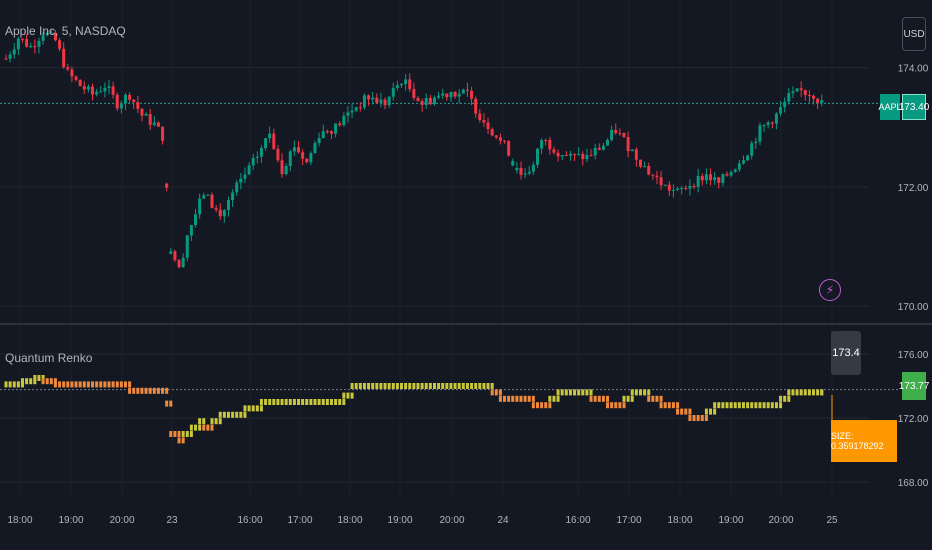 Image resolution: width=932 pixels, height=550 pixels. I want to click on symbol-price-tag: AAPL, so click(890, 107).